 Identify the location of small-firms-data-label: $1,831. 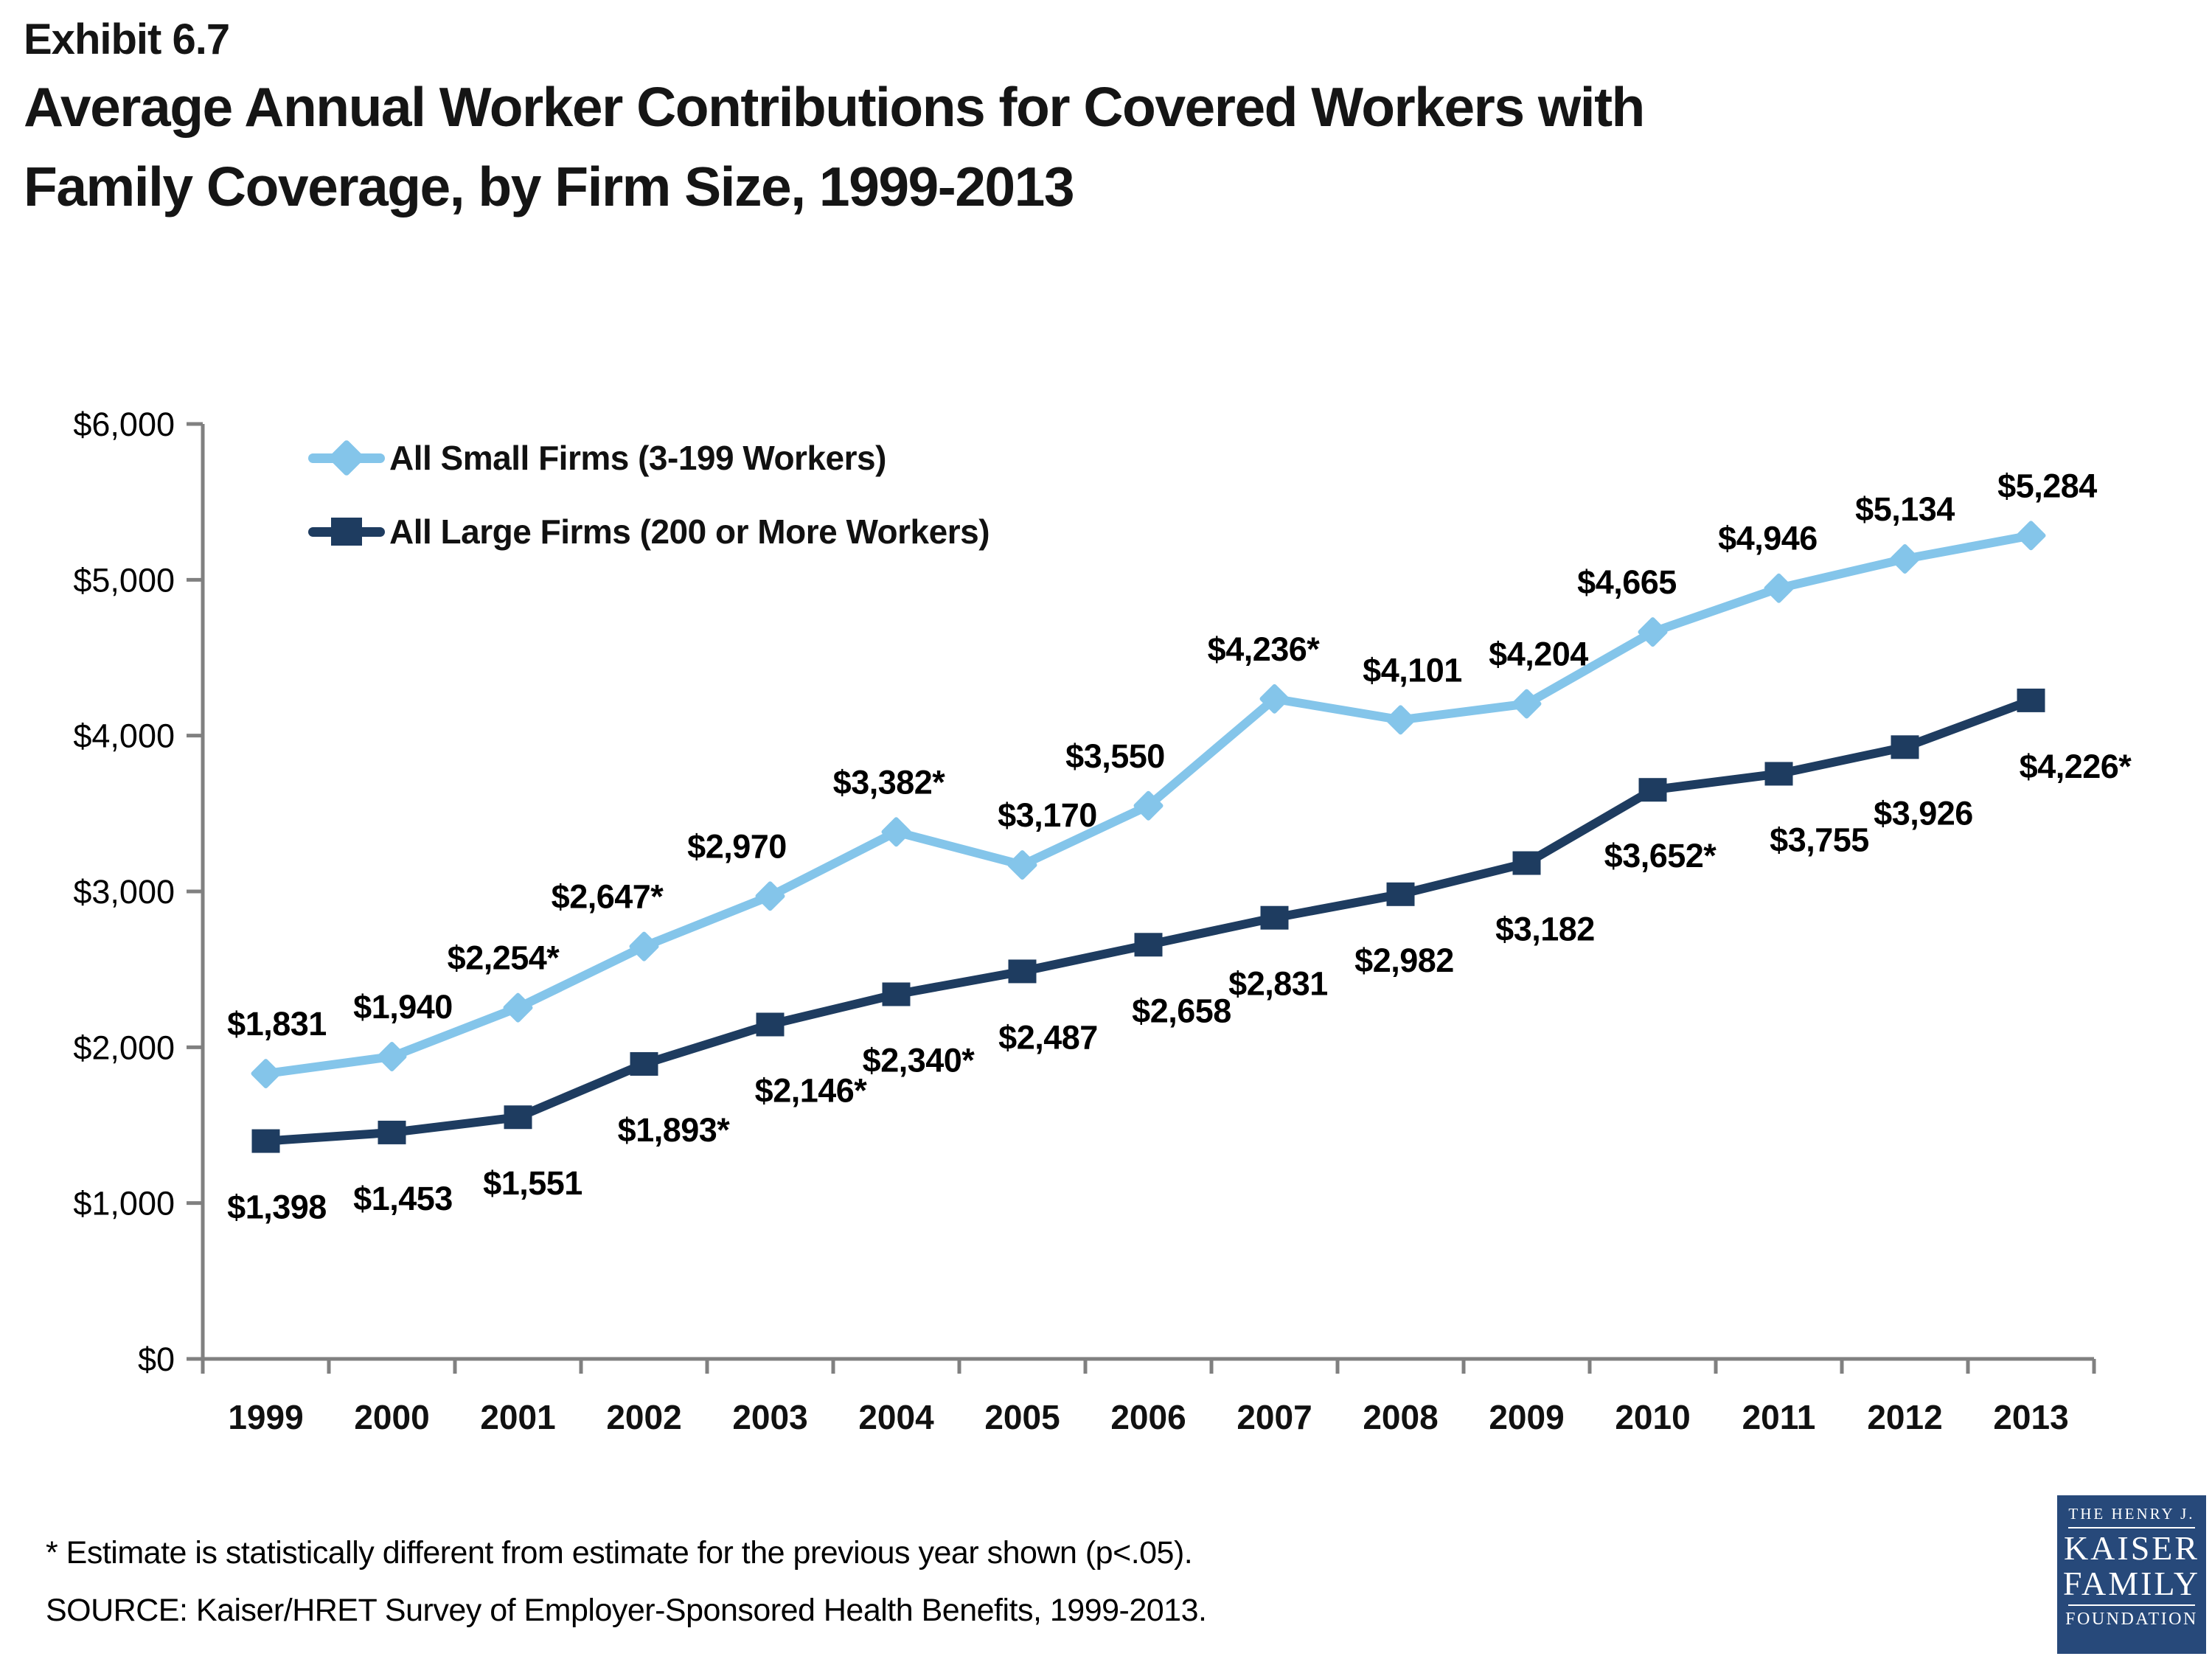
(277, 1024).